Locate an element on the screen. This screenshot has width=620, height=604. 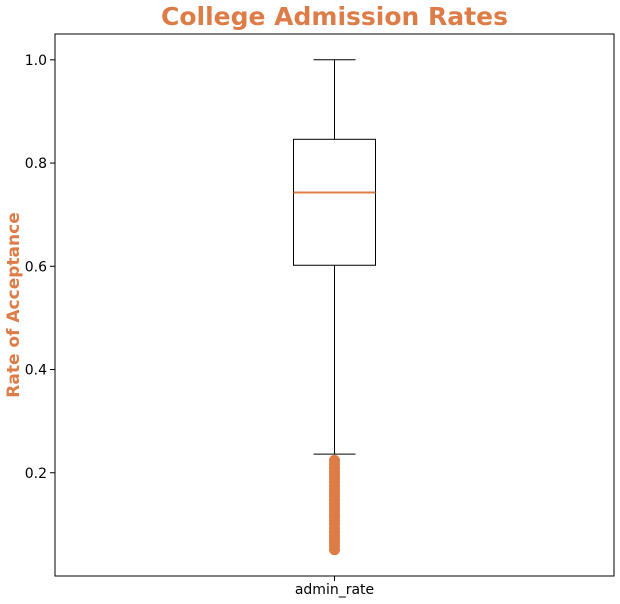
interquartile-box is located at coordinates (334, 202).